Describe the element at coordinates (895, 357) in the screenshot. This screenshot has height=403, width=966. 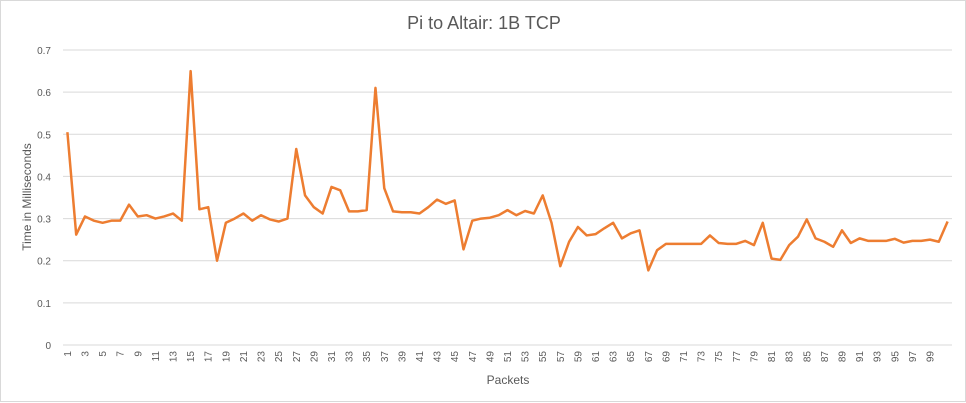
I see `x-tick-label: 95` at that location.